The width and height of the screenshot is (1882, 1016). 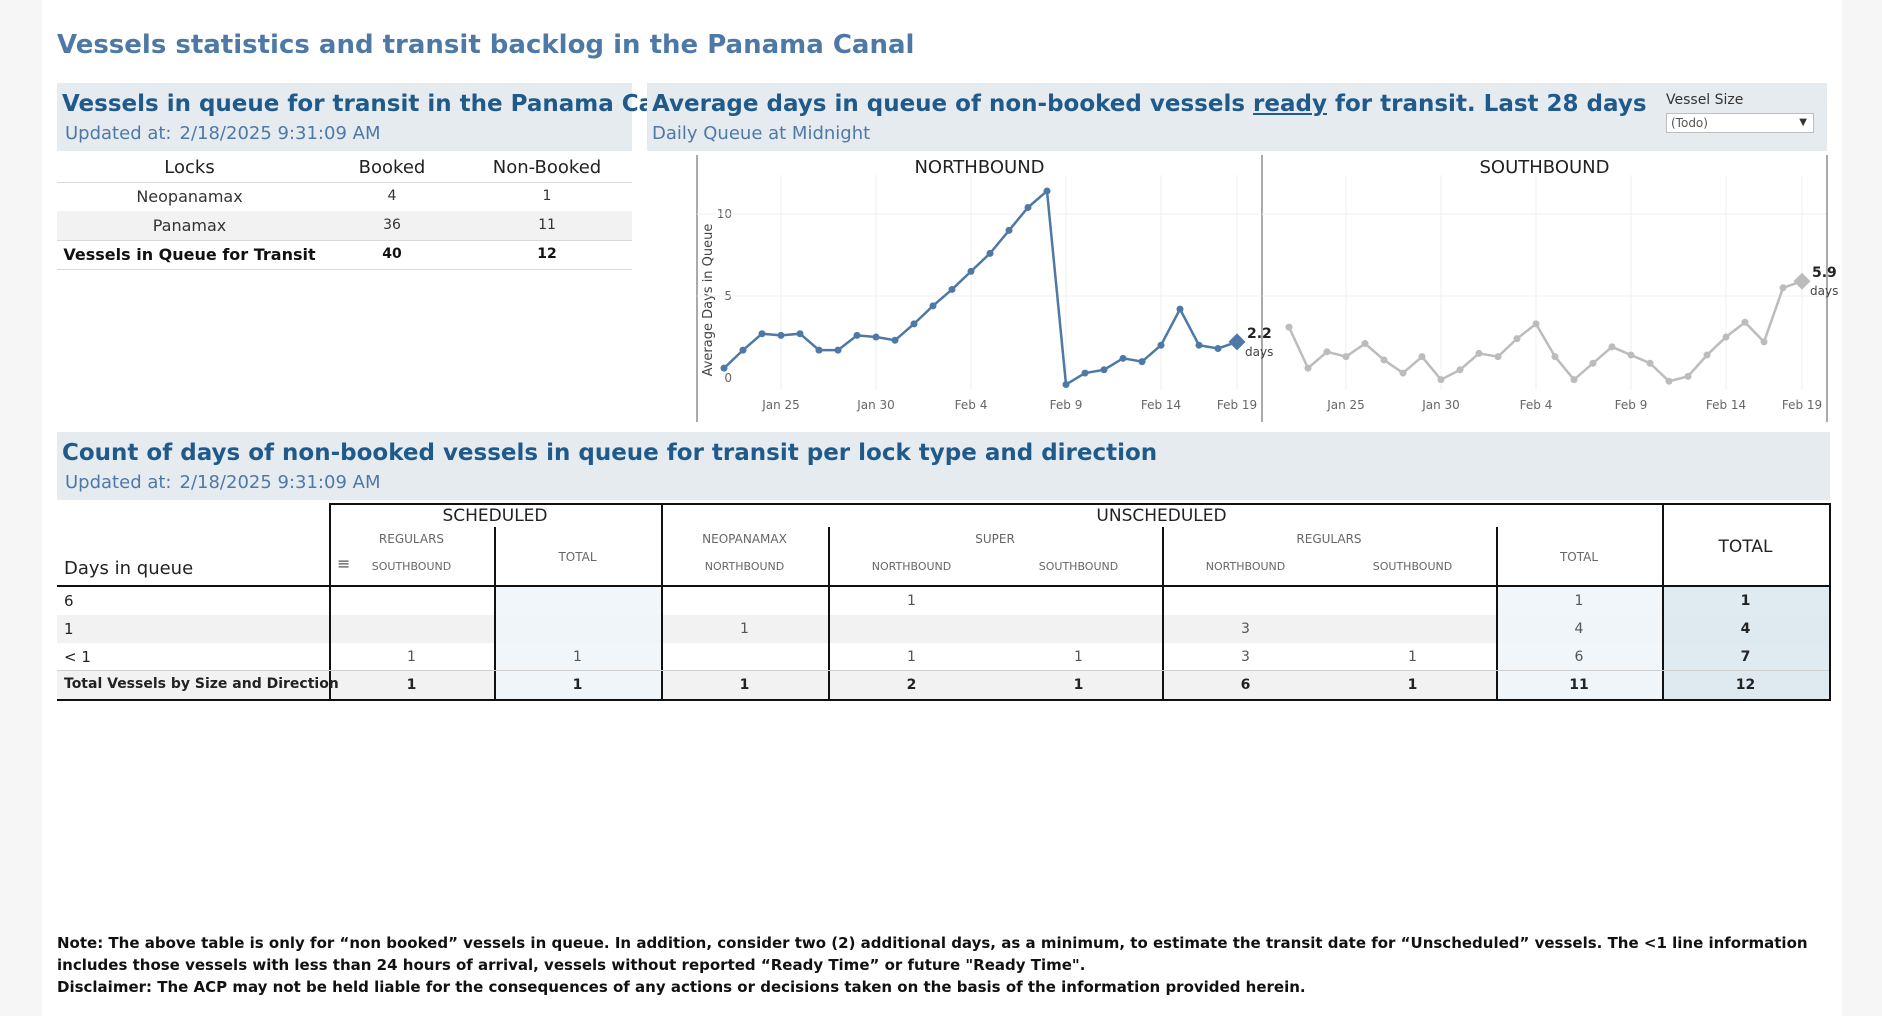 What do you see at coordinates (344, 226) in the screenshot?
I see `locks-row-panamax: Panamax 36 11` at bounding box center [344, 226].